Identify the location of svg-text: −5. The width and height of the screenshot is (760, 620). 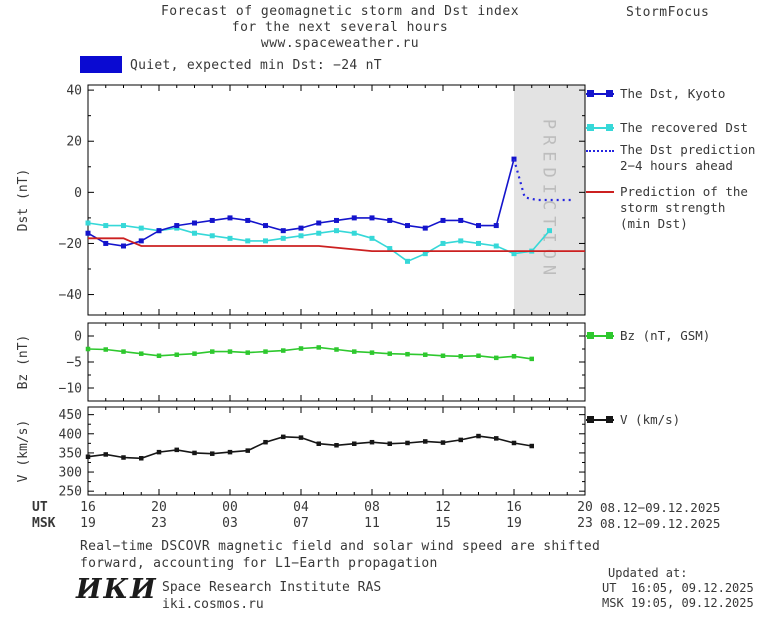
(74, 363).